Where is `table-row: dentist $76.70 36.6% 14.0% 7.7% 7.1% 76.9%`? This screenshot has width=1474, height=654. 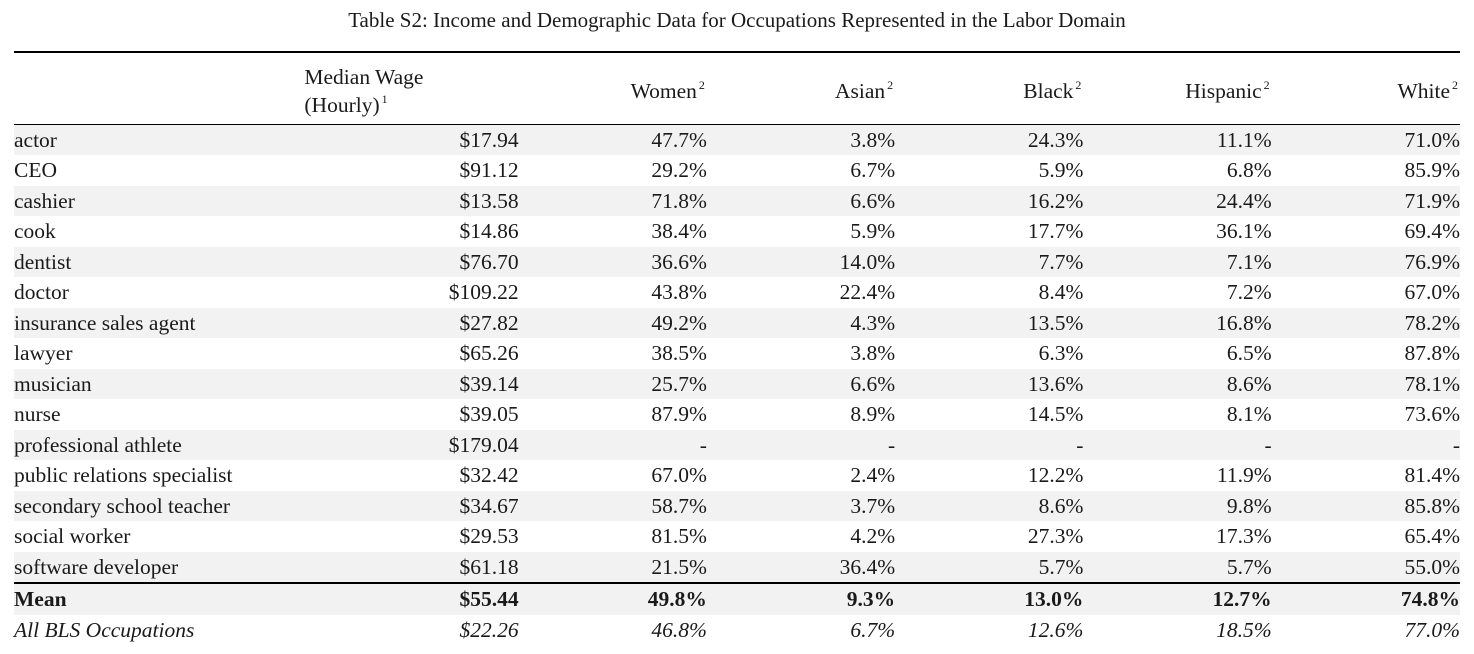
table-row: dentist $76.70 36.6% 14.0% 7.7% 7.1% 76.9% is located at coordinates (737, 261).